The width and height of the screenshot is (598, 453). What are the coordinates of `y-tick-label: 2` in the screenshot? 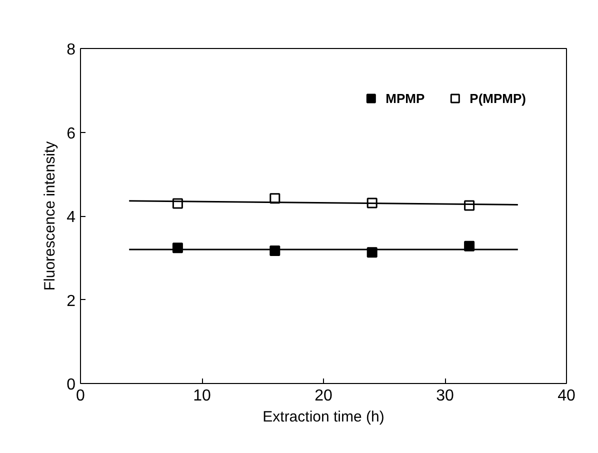 It's located at (71, 301).